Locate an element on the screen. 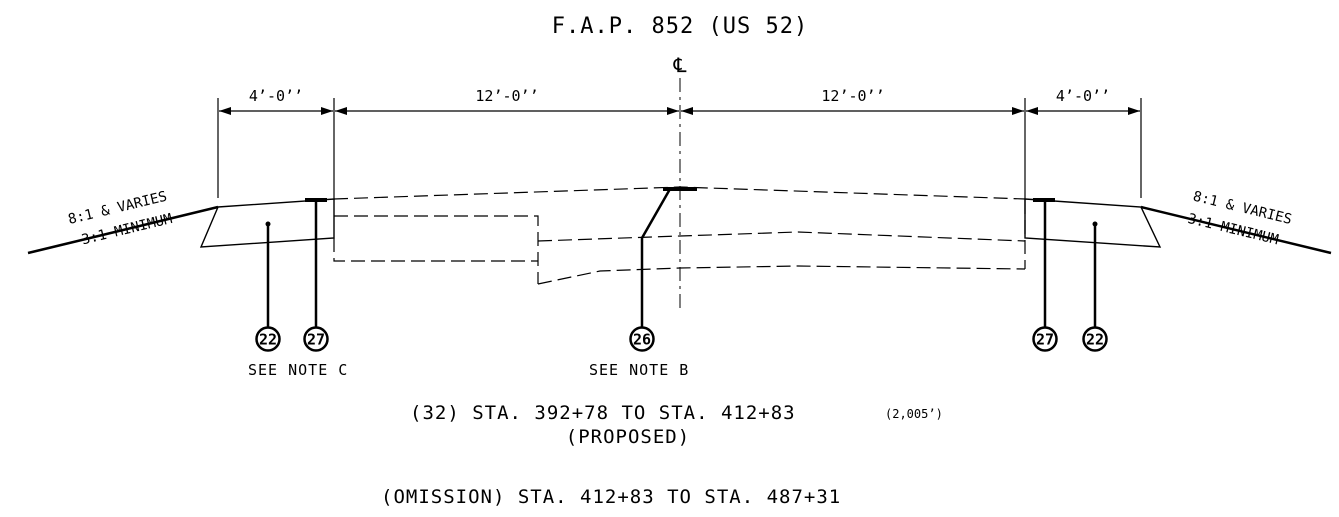 The width and height of the screenshot is (1339, 517). callout-left-outer: 22 is located at coordinates (268, 339).